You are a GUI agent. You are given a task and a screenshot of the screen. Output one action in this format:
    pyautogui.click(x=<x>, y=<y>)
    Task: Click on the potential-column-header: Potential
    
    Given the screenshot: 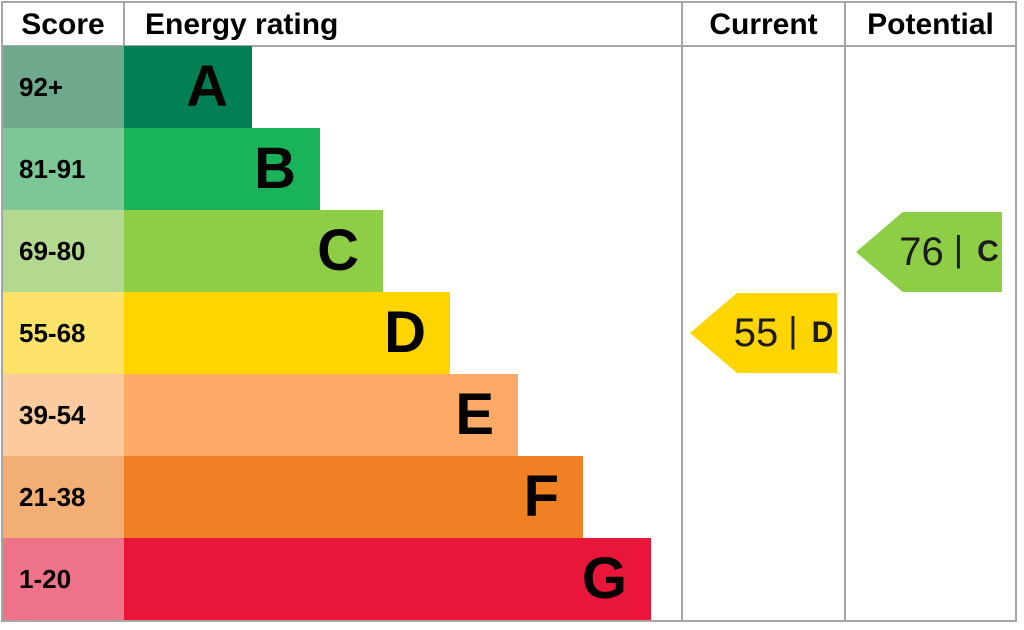 What is the action you would take?
    pyautogui.click(x=930, y=24)
    